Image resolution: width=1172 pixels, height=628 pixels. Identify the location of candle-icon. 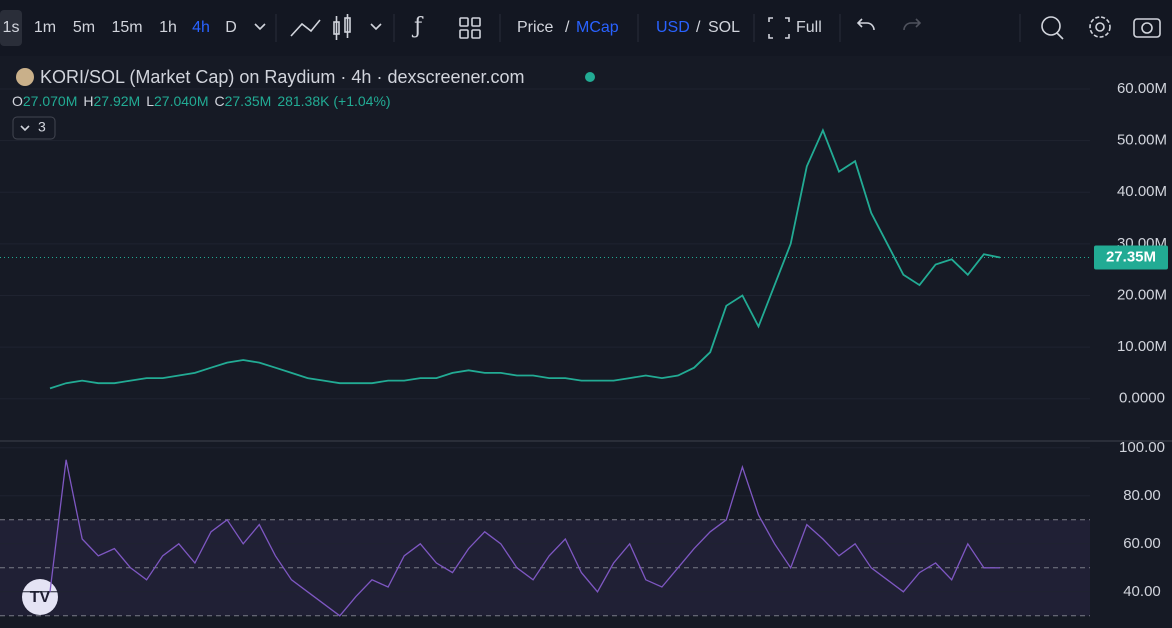
(342, 27).